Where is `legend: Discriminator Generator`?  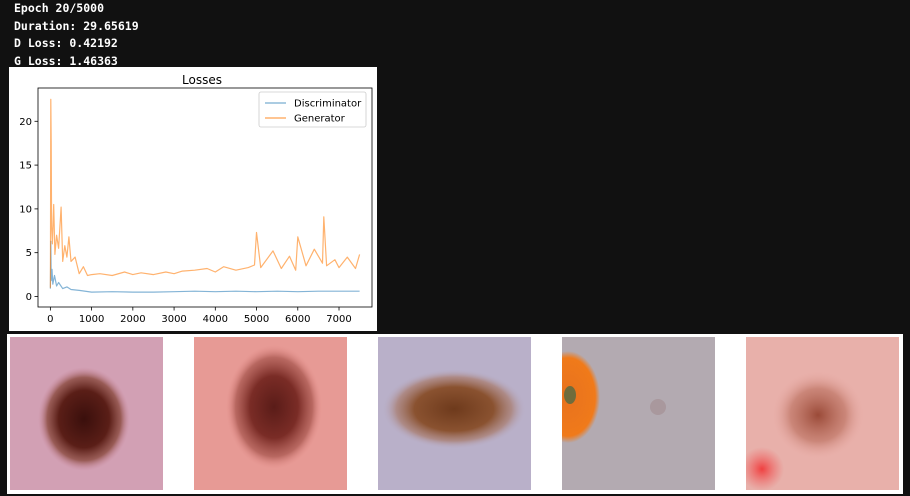
legend: Discriminator Generator is located at coordinates (312, 109).